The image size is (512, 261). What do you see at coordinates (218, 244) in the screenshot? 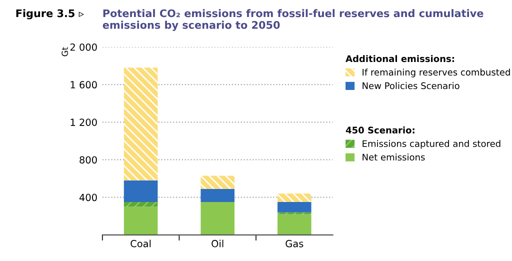
I see `x-tick-label: Oil` at bounding box center [218, 244].